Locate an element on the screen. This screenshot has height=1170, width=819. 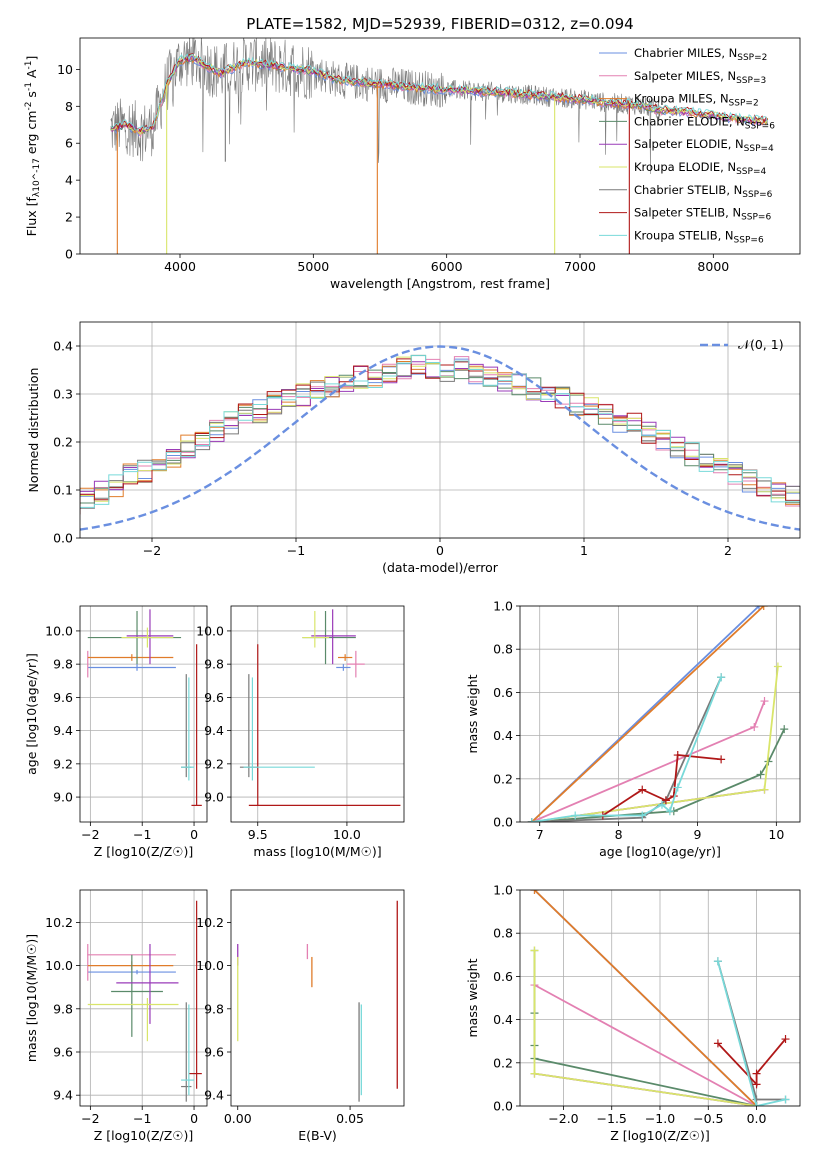
axis-label: Chabrier STELIB, NSSP=6​ is located at coordinates (703, 191).